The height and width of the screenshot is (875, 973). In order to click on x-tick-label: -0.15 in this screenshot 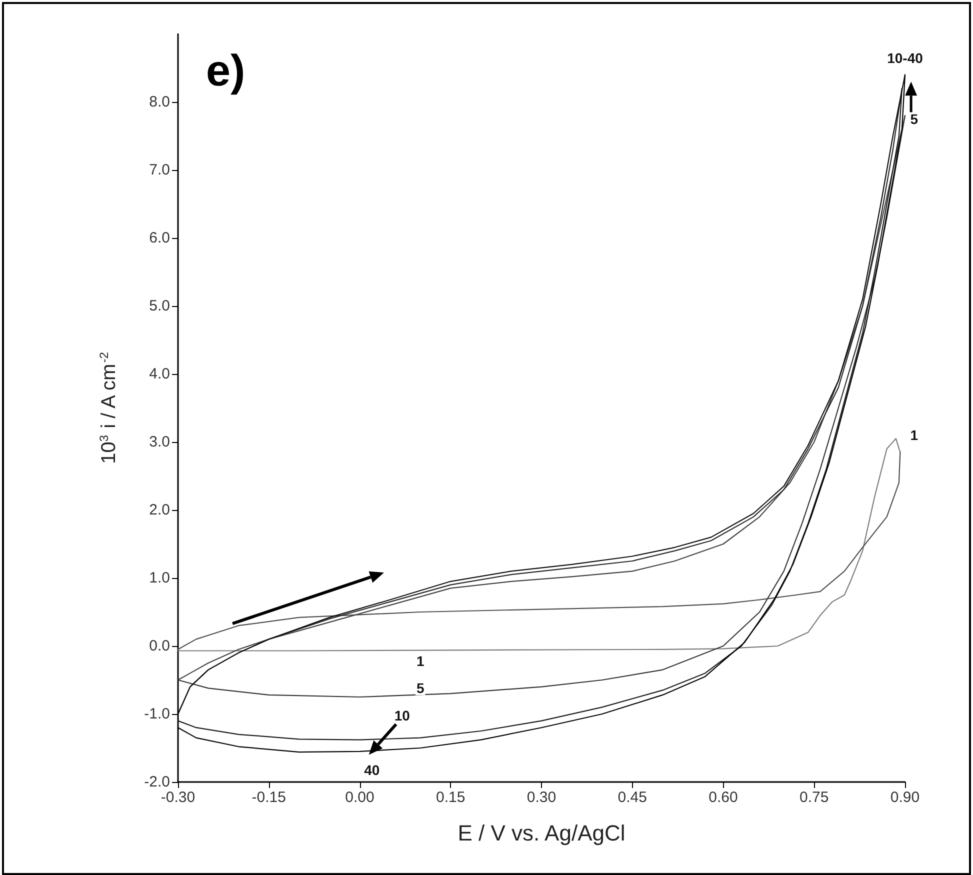, I will do `click(269, 797)`.